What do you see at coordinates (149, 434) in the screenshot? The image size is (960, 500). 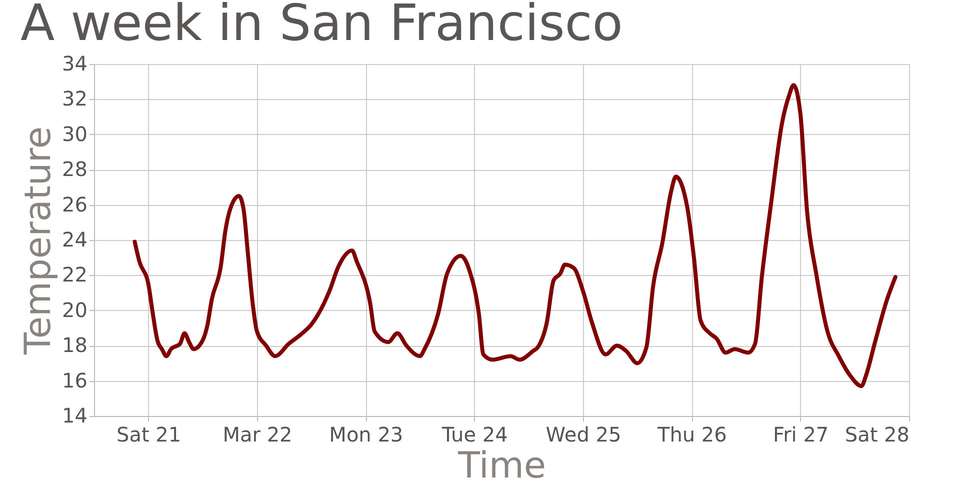 I see `x-tick-label: Sat 21` at bounding box center [149, 434].